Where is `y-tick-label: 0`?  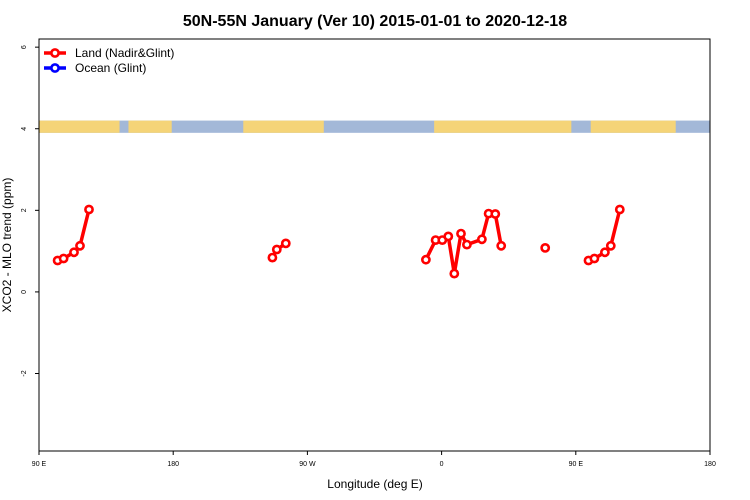 y-tick-label: 0 is located at coordinates (24, 292).